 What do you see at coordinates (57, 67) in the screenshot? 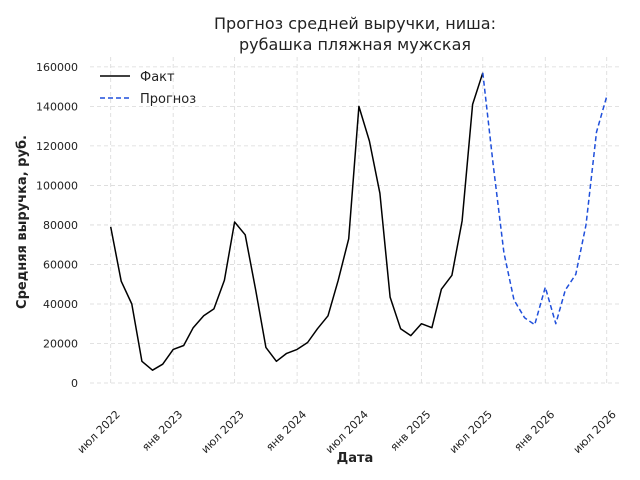
I see `y-tick-label: 160000` at bounding box center [57, 67].